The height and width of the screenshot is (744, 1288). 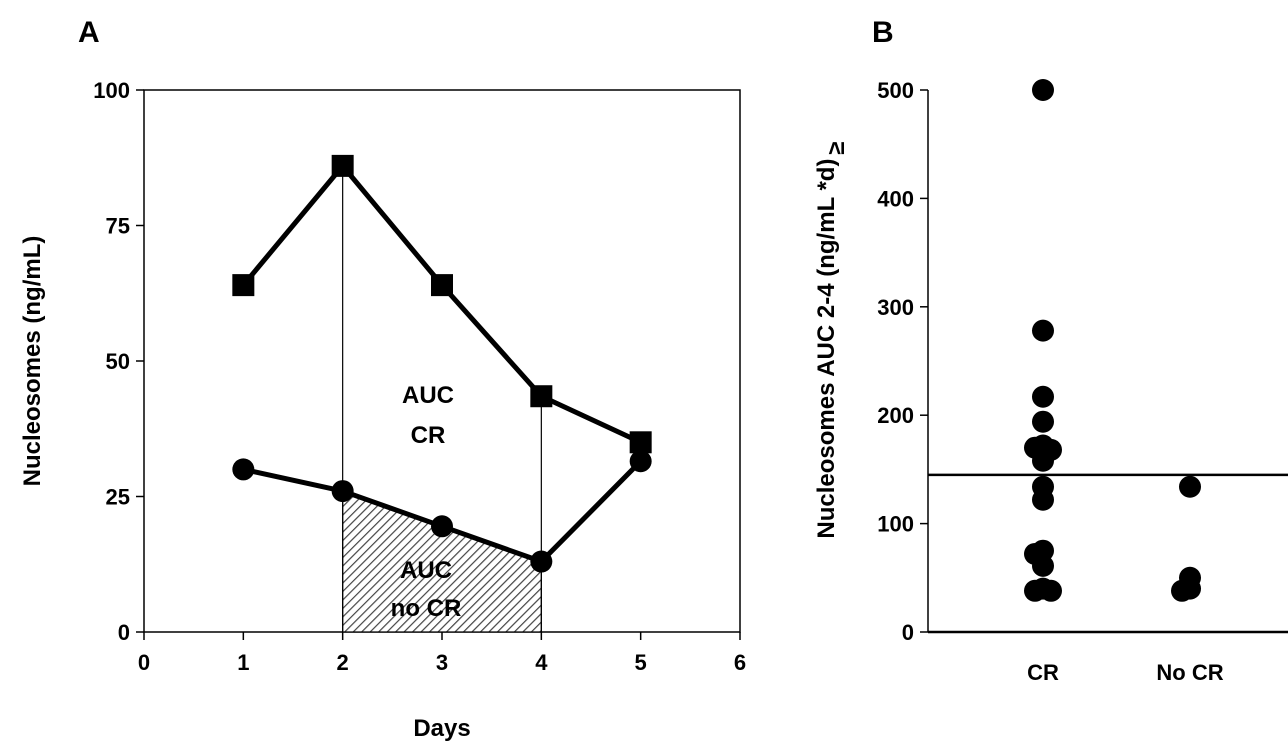 I want to click on panel-b-category-labels: CR No CR, so click(x=1125, y=672).